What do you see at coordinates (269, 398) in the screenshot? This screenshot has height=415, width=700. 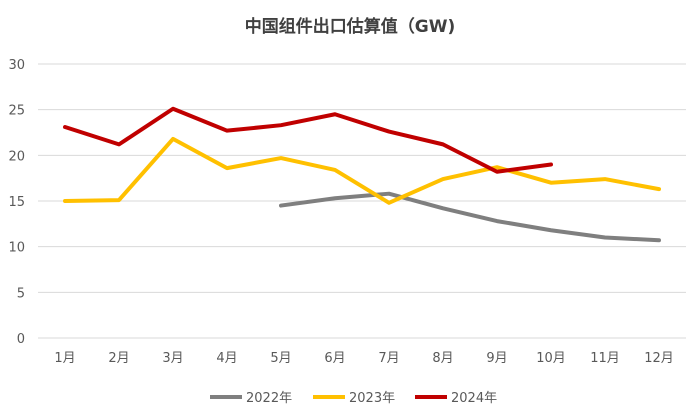 I see `legend-label: 2022年` at bounding box center [269, 398].